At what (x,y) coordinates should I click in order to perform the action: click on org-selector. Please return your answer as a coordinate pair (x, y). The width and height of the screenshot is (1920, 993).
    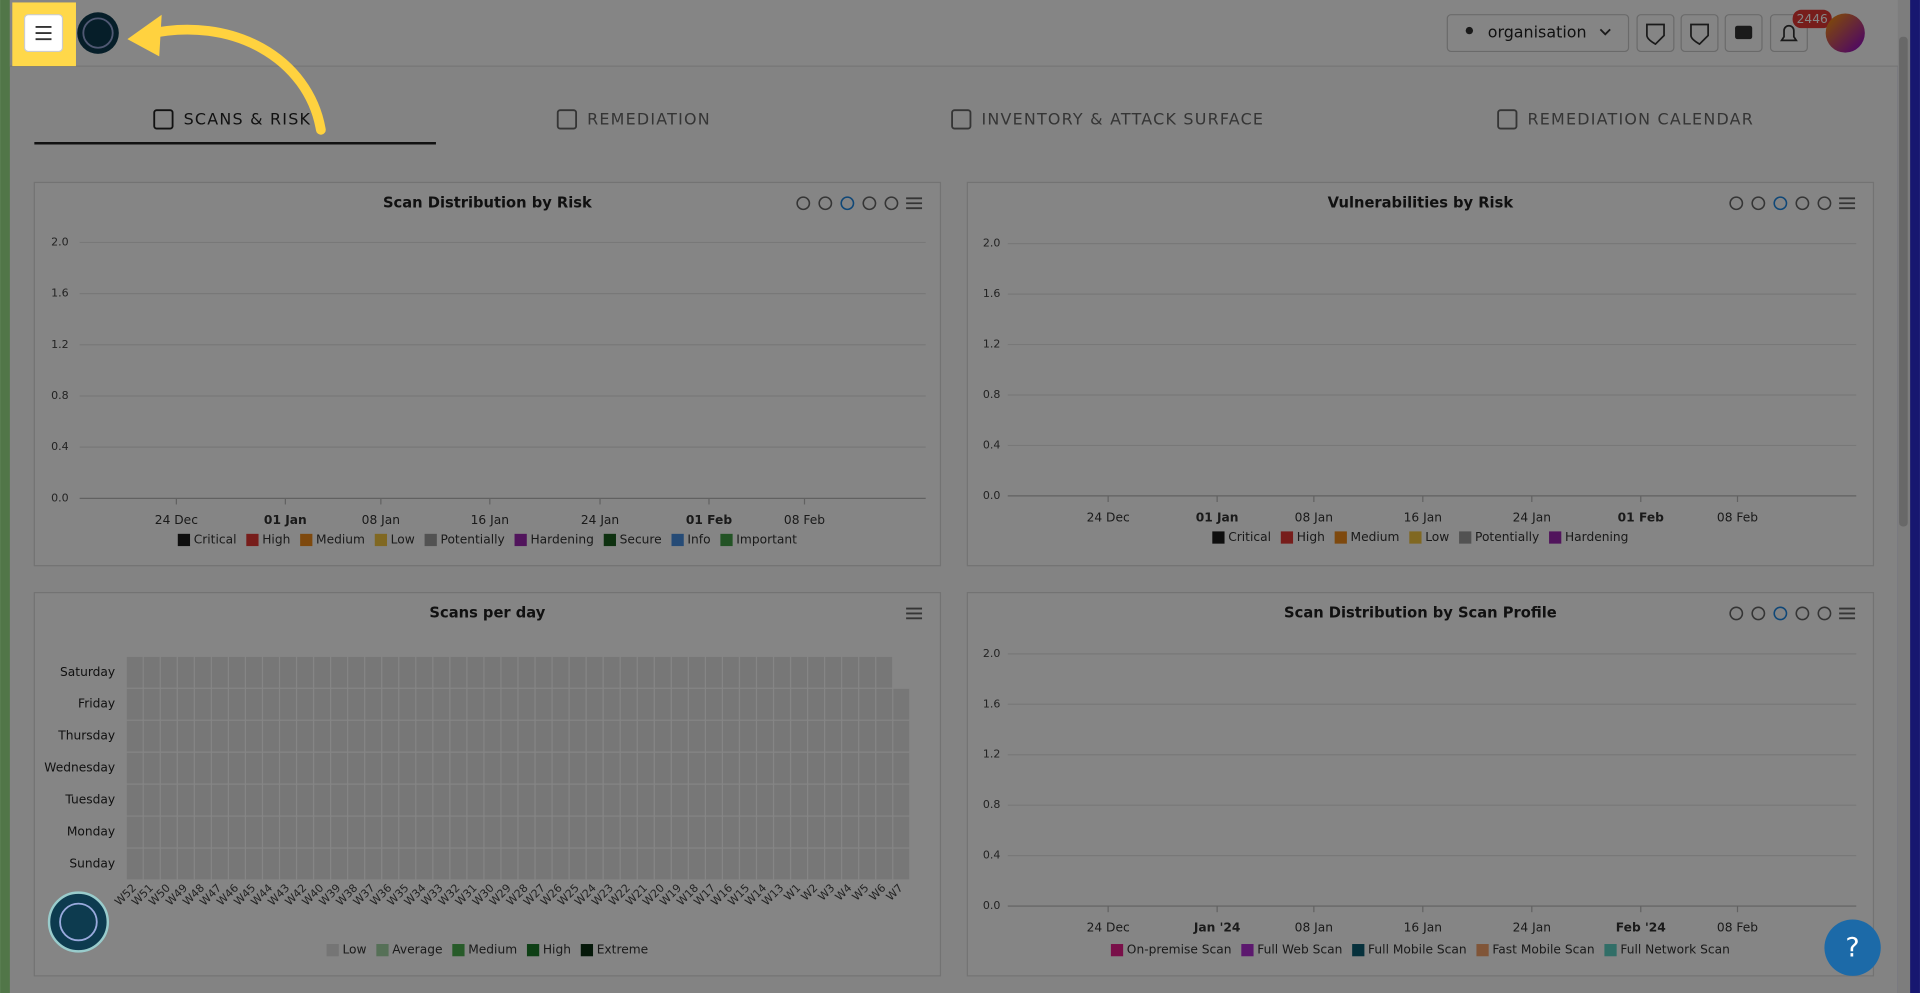
    Looking at the image, I should click on (1538, 33).